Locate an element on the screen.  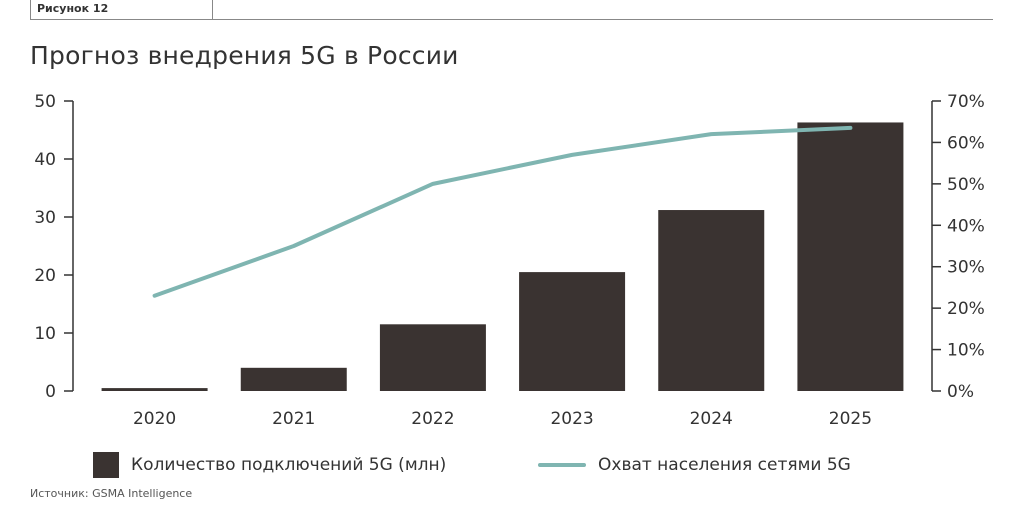
legend-line-label: Охват населения сетями 5G is located at coordinates (724, 465).